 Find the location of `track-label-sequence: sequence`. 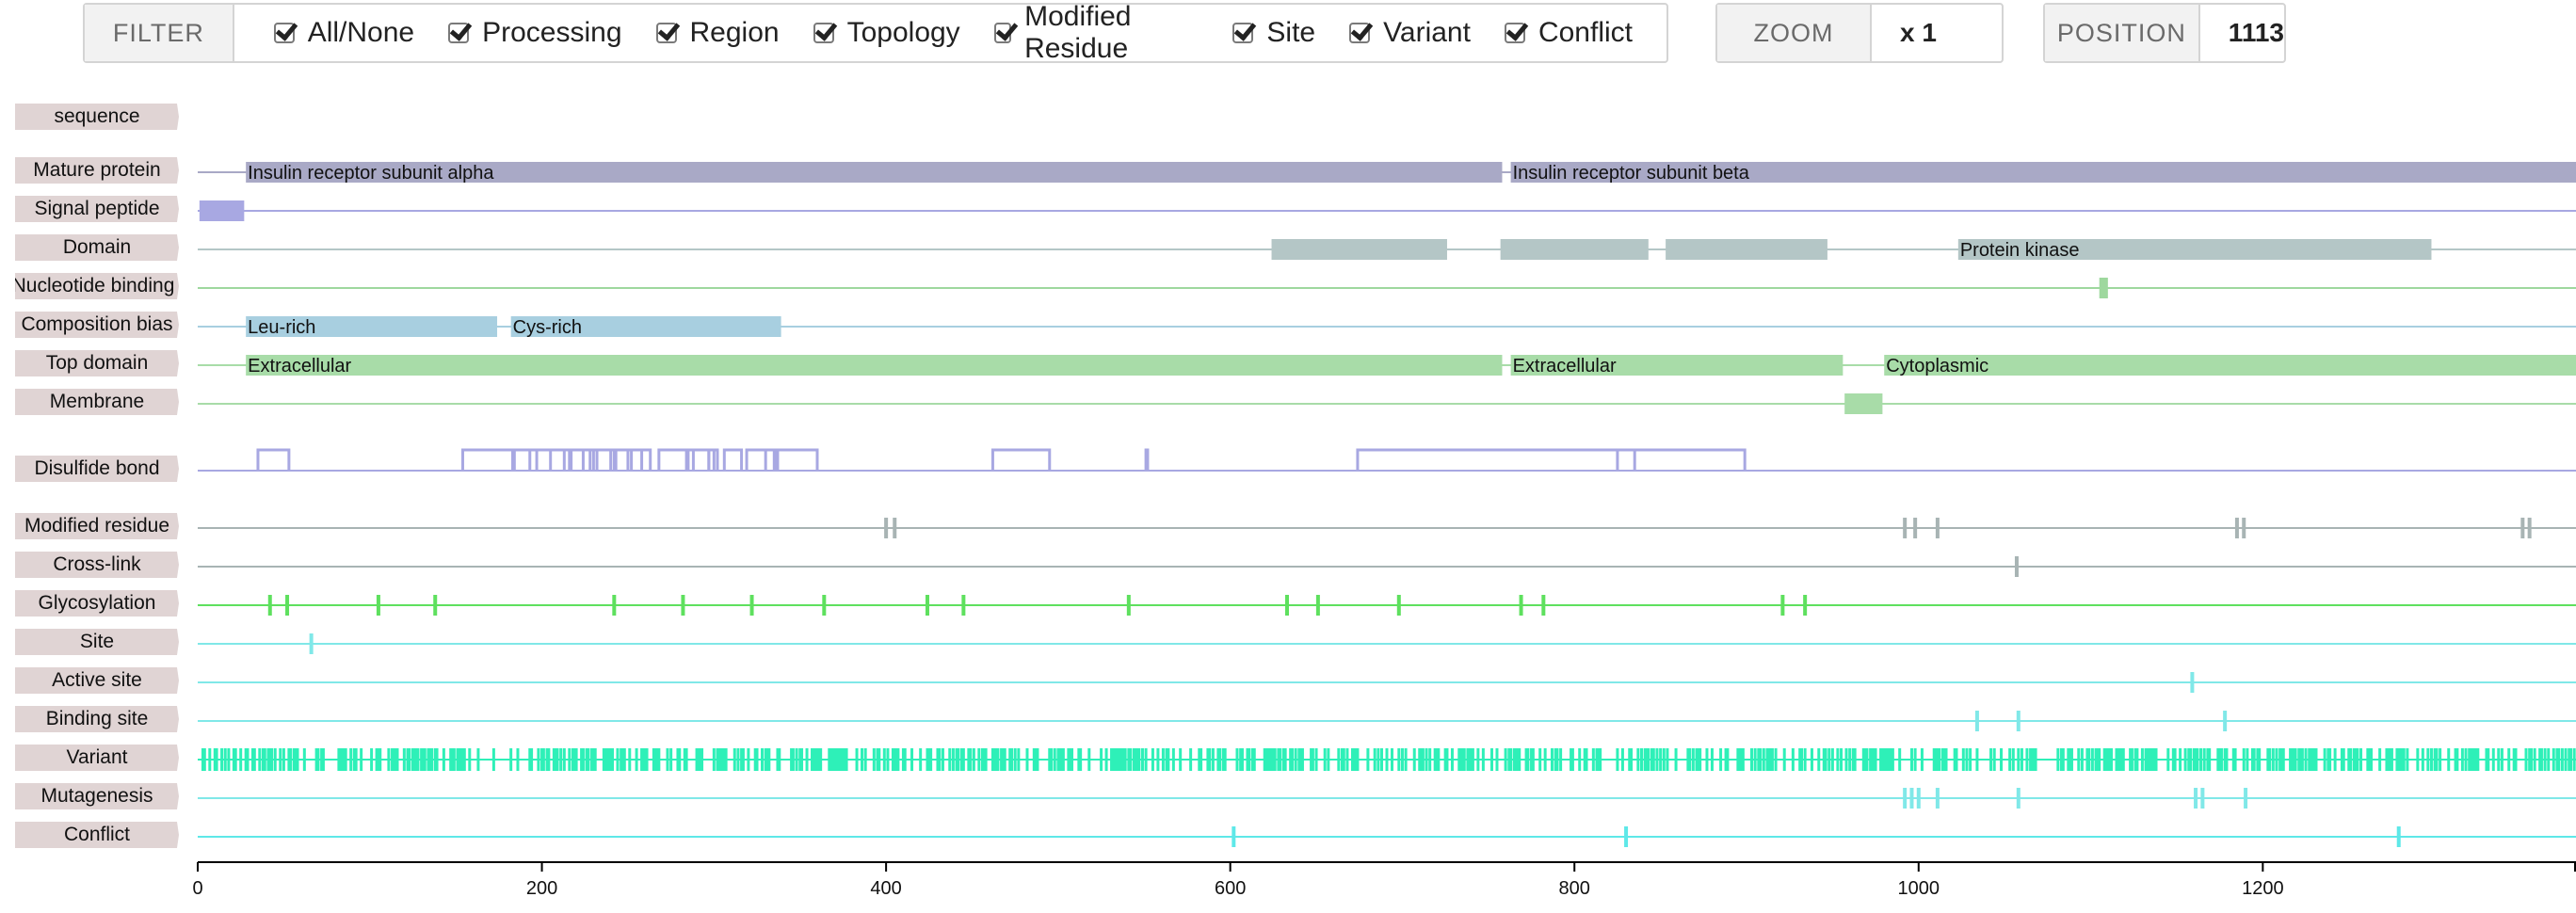

track-label-sequence: sequence is located at coordinates (97, 117).